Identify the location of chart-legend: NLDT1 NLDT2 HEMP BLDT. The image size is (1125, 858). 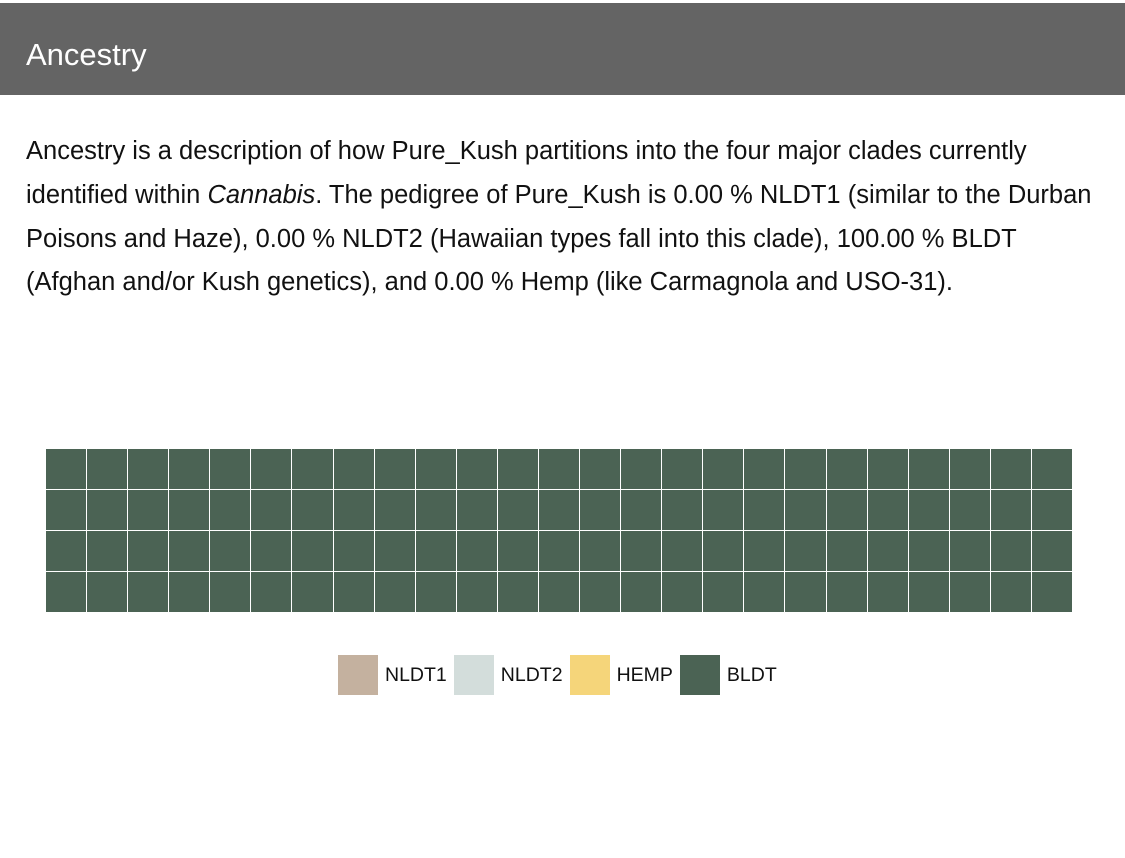
(561, 675).